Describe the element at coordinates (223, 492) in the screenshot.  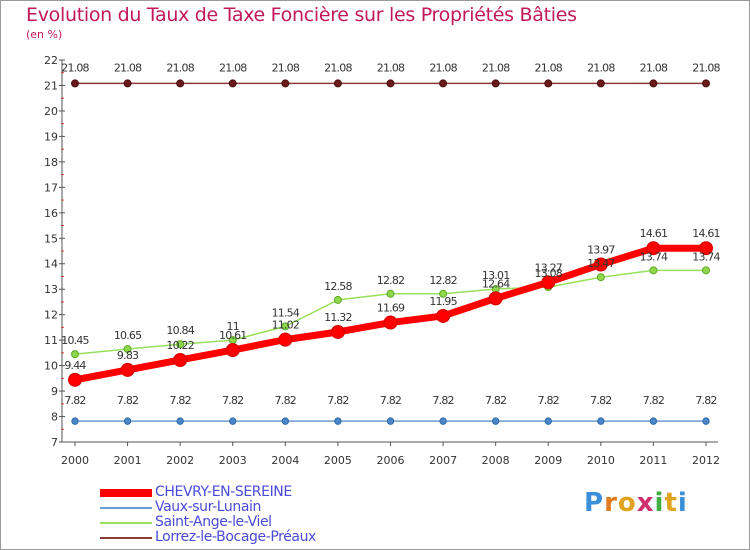
I see `legend-label-chevry: CHEVRY-EN-SEREINE` at that location.